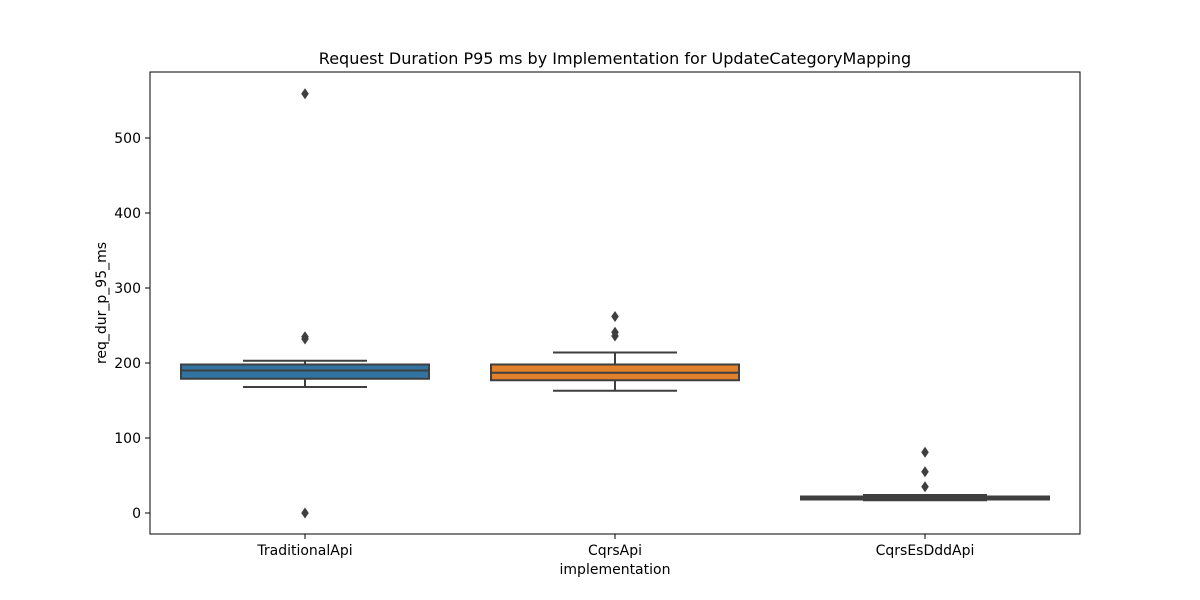 This screenshot has height=600, width=1200. Describe the element at coordinates (127, 439) in the screenshot. I see `y-tick-label: 100` at that location.